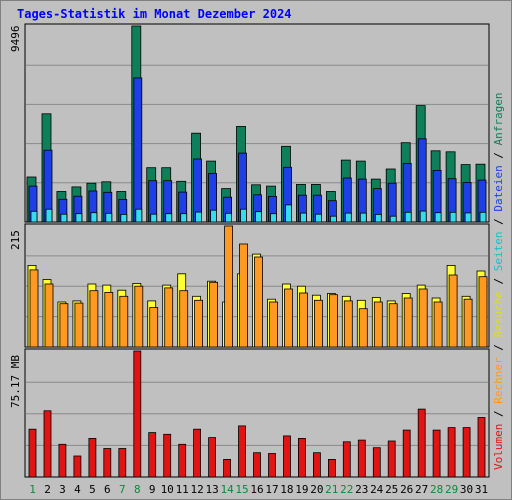 The height and width of the screenshot is (500, 512). Describe the element at coordinates (152, 489) in the screenshot. I see `day-label: 9` at that location.